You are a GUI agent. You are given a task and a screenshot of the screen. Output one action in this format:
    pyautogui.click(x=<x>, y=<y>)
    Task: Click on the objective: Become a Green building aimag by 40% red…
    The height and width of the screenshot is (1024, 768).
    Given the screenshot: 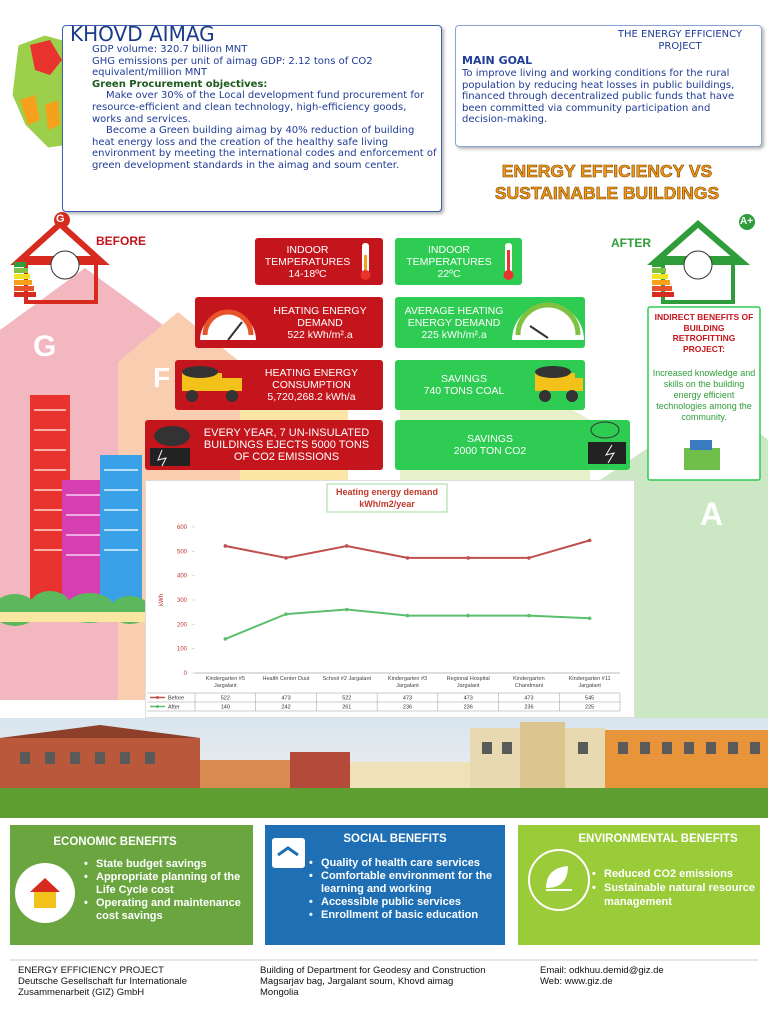 What is the action you would take?
    pyautogui.click(x=264, y=148)
    